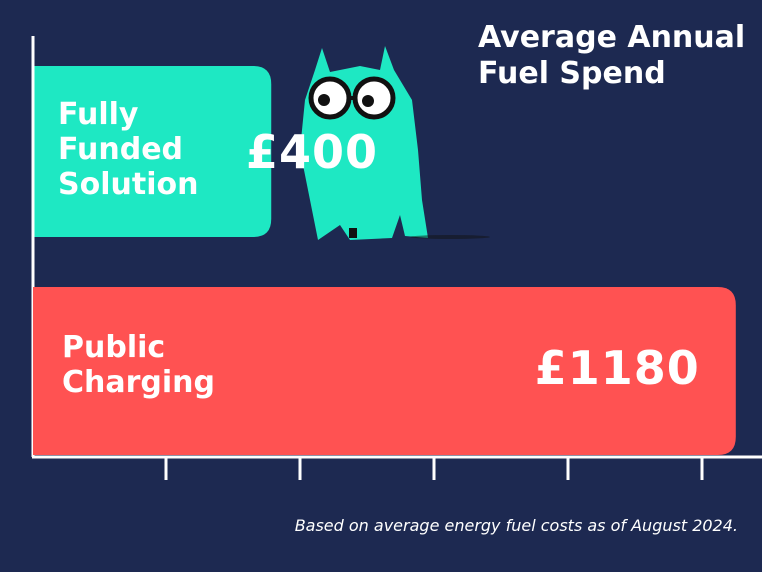 This screenshot has height=572, width=762. Describe the element at coordinates (395, 143) in the screenshot. I see `mascot` at that location.